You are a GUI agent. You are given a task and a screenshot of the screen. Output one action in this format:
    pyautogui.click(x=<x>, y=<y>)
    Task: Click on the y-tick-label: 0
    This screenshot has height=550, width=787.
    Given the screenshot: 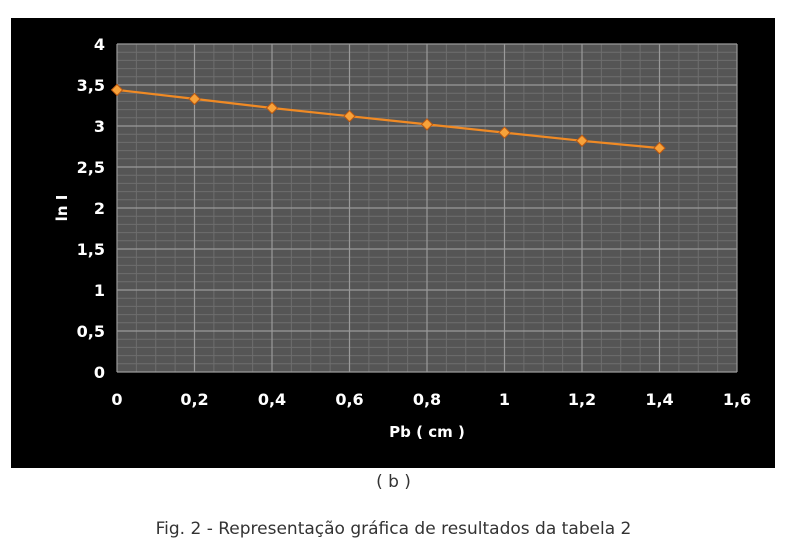 What is the action you would take?
    pyautogui.click(x=99, y=372)
    